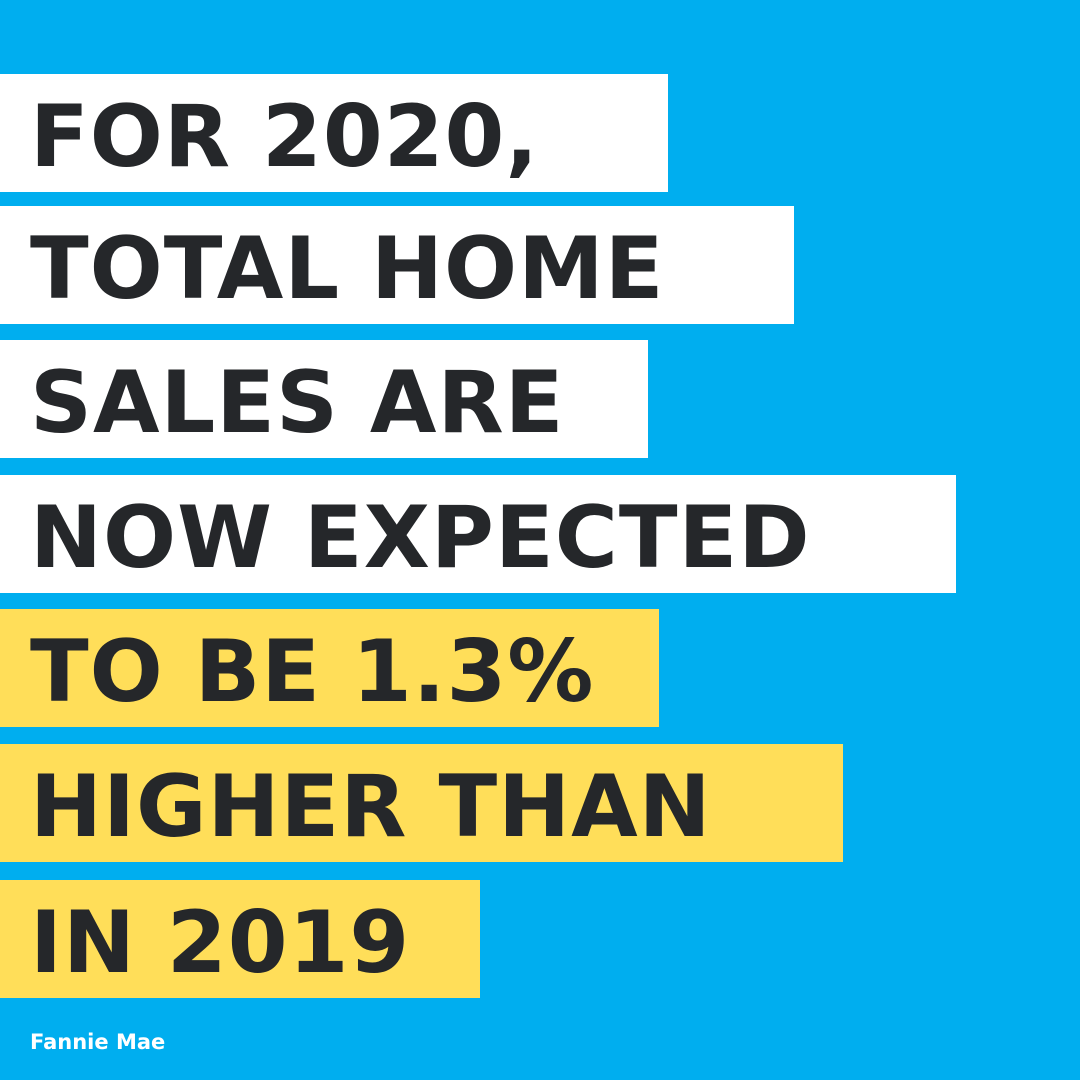 The width and height of the screenshot is (1080, 1080). I want to click on headline-line-2: TOTAL HOME, so click(397, 265).